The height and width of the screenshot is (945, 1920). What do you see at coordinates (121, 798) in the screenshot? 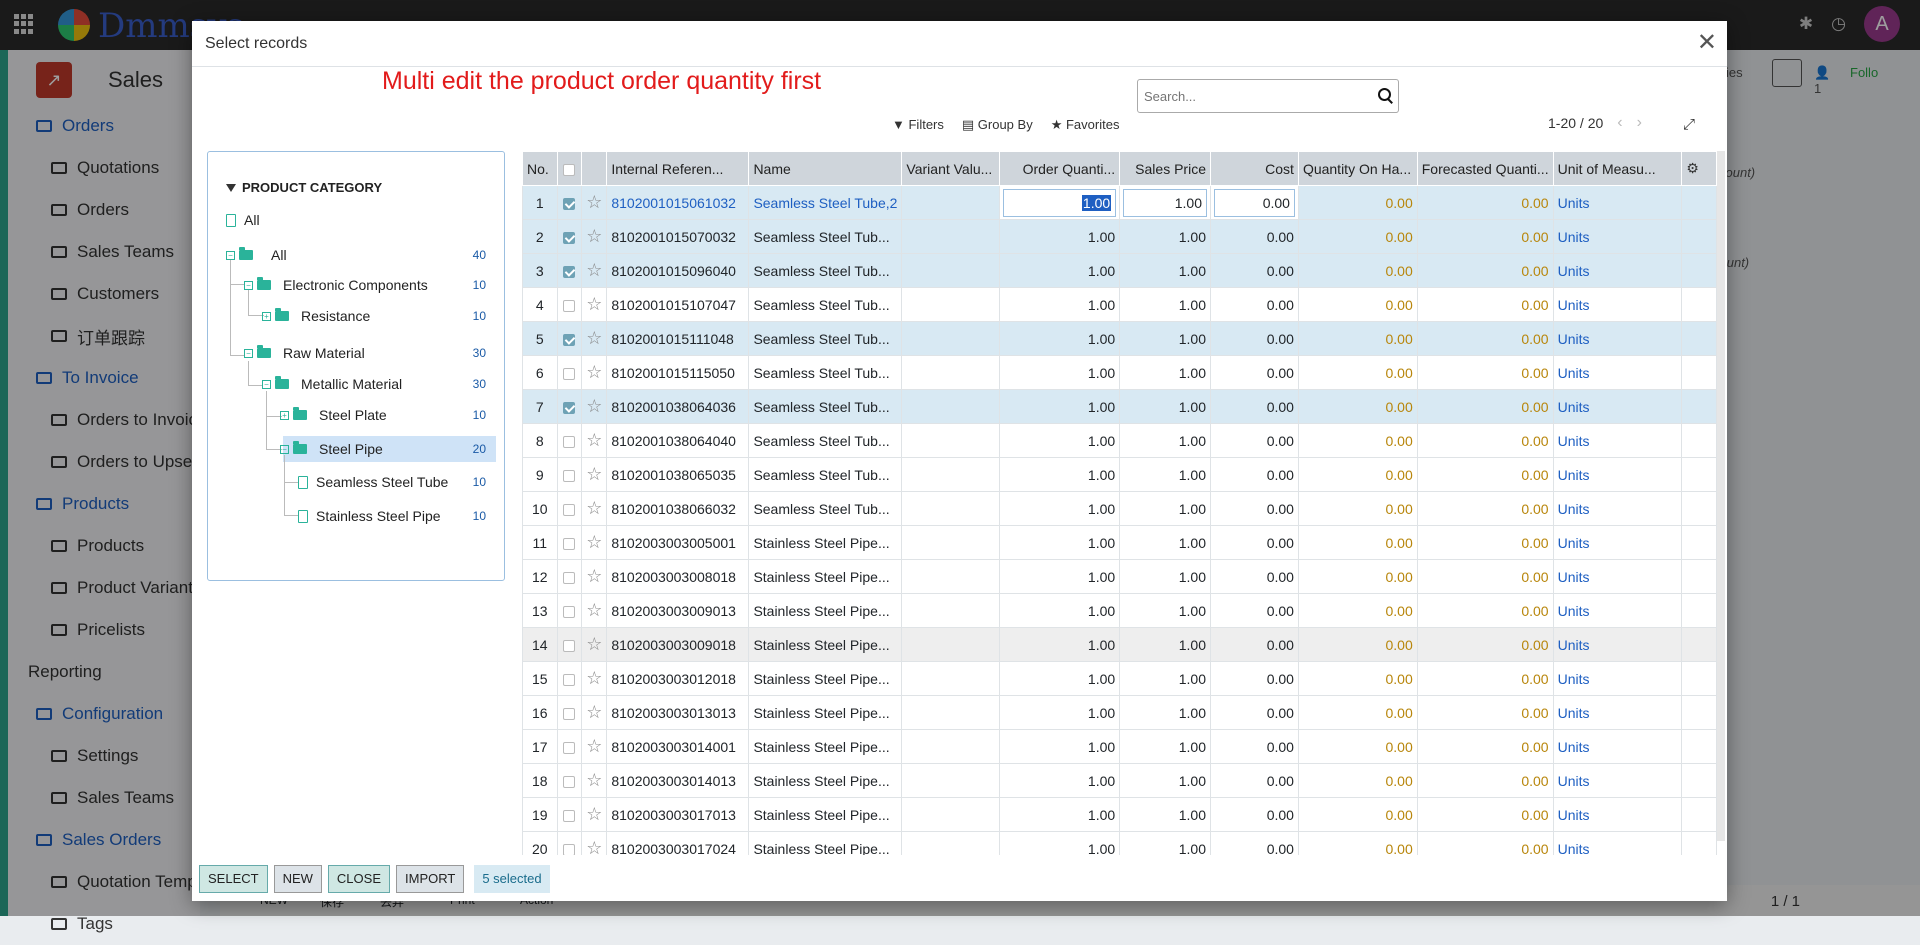
I see `sidebar-item: Sales Teams` at bounding box center [121, 798].